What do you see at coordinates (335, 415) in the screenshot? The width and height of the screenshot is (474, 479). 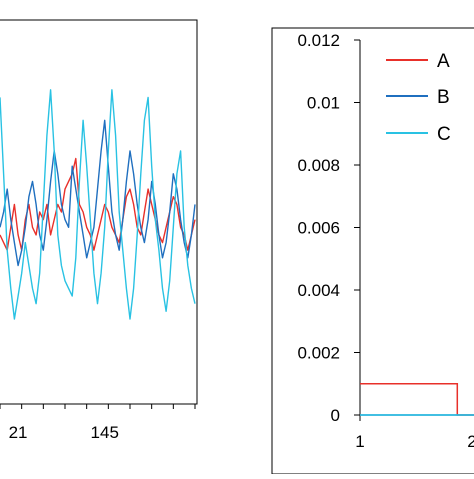 I see `right-y-tick-label: 0` at bounding box center [335, 415].